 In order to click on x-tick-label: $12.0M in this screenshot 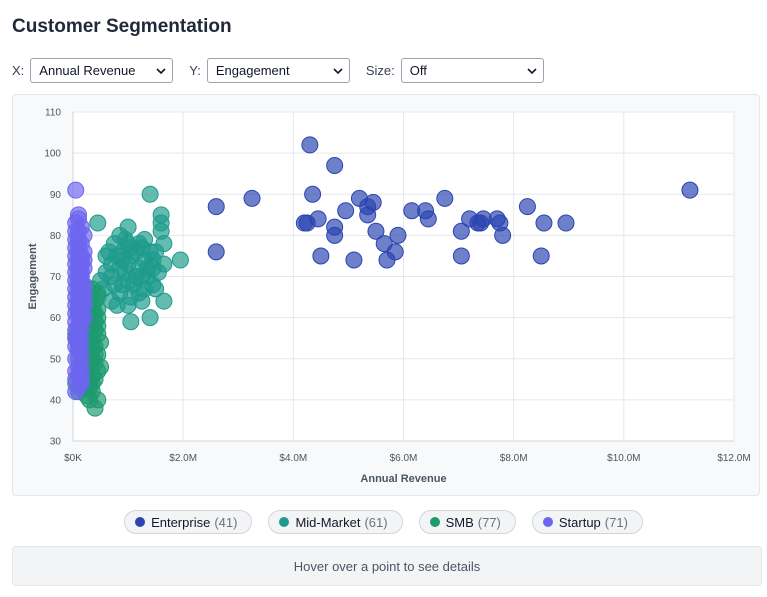, I will do `click(733, 458)`.